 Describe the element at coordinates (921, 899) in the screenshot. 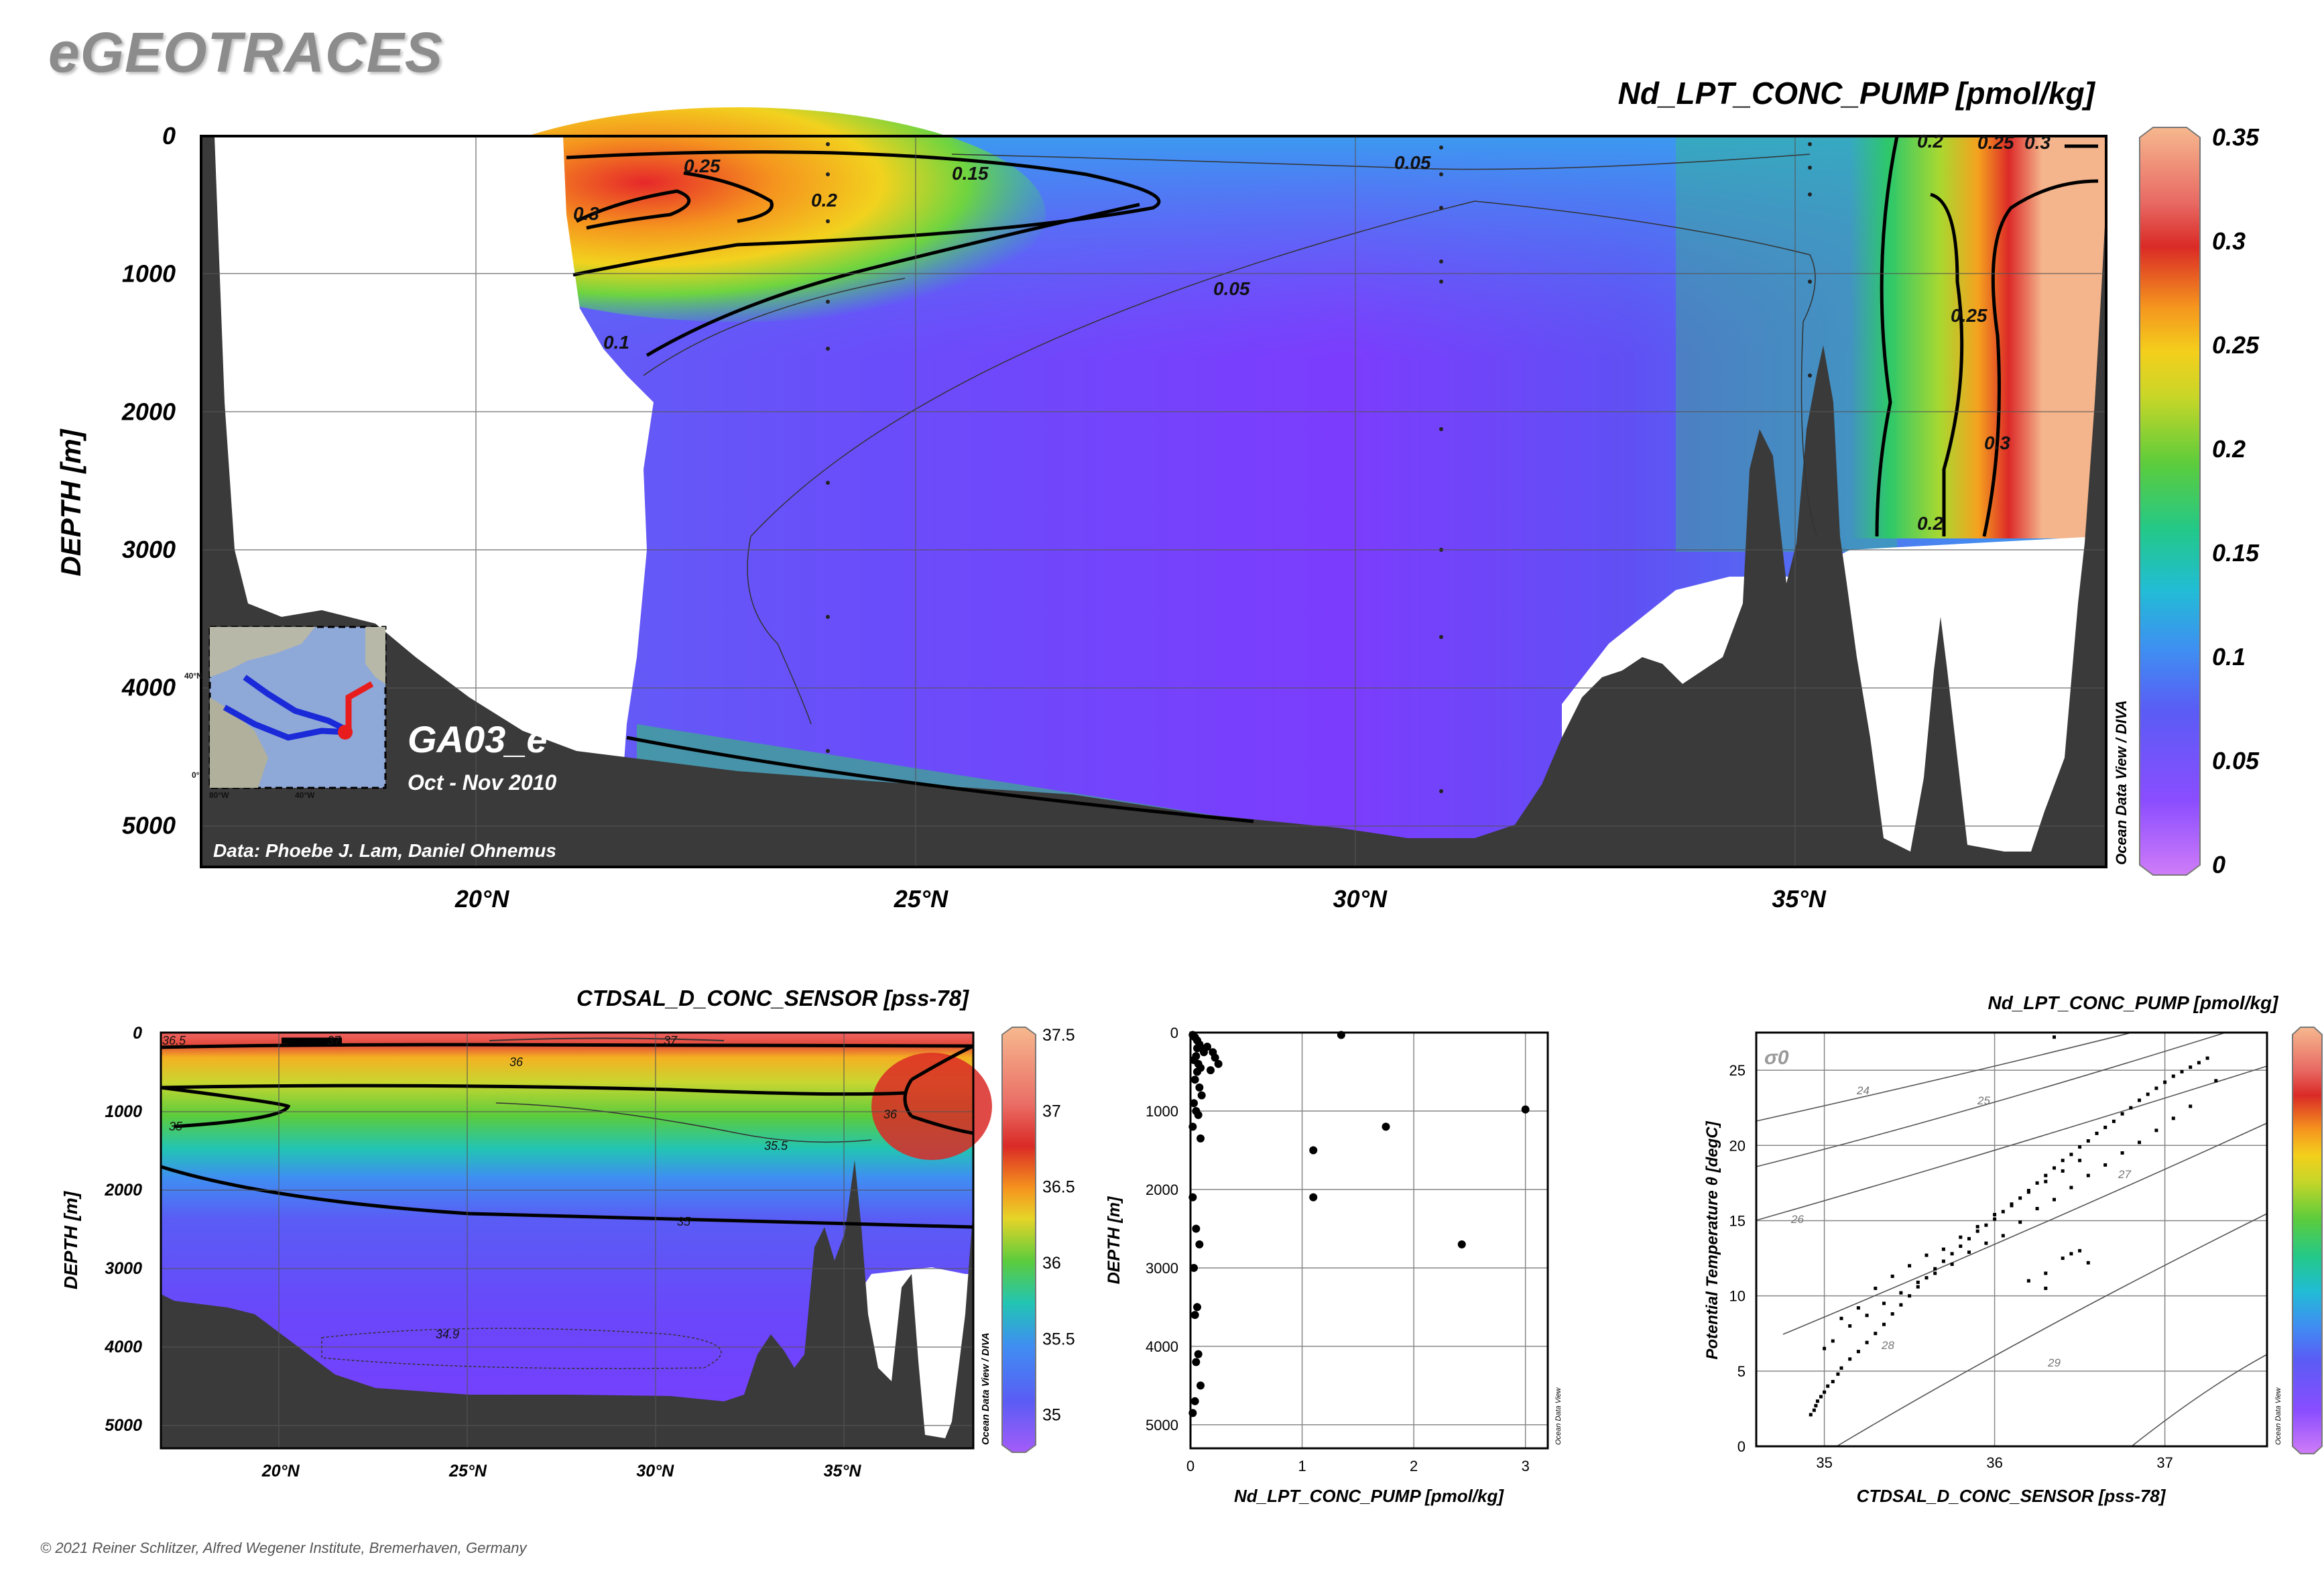

I see `x-tick-label: 25°N` at that location.